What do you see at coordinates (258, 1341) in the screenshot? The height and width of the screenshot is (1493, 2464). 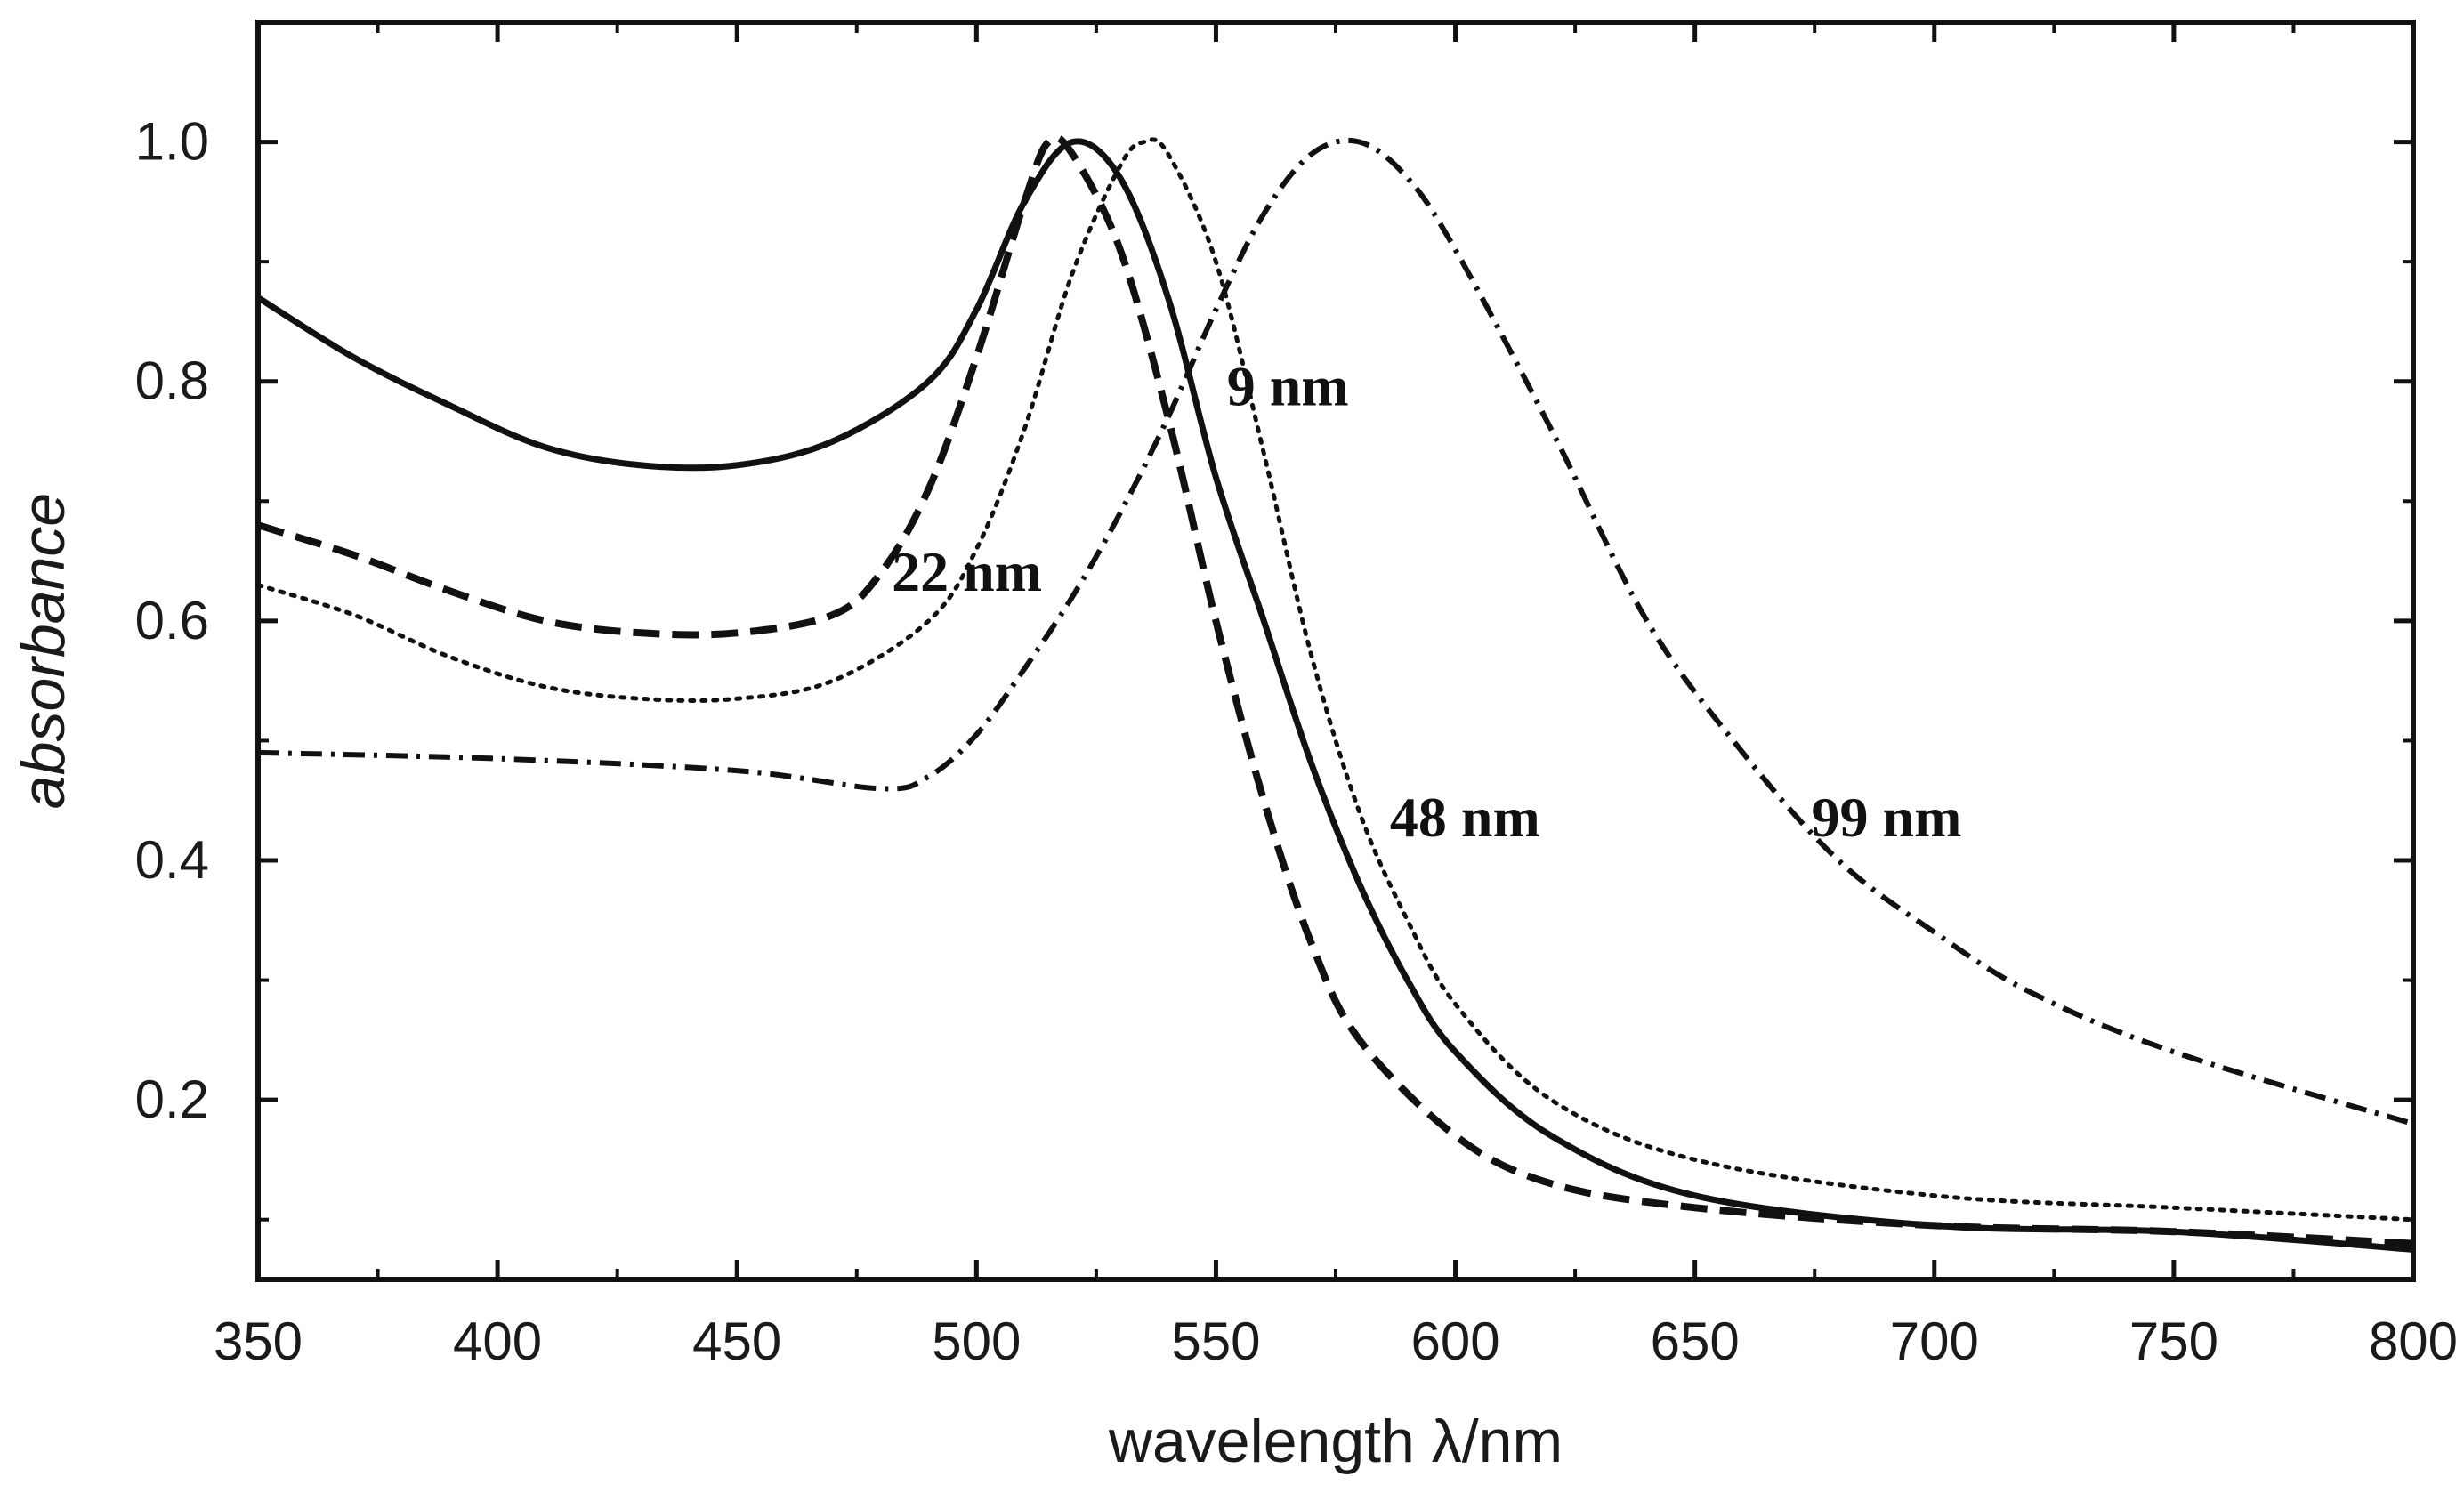 I see `x-tick-label: 350` at bounding box center [258, 1341].